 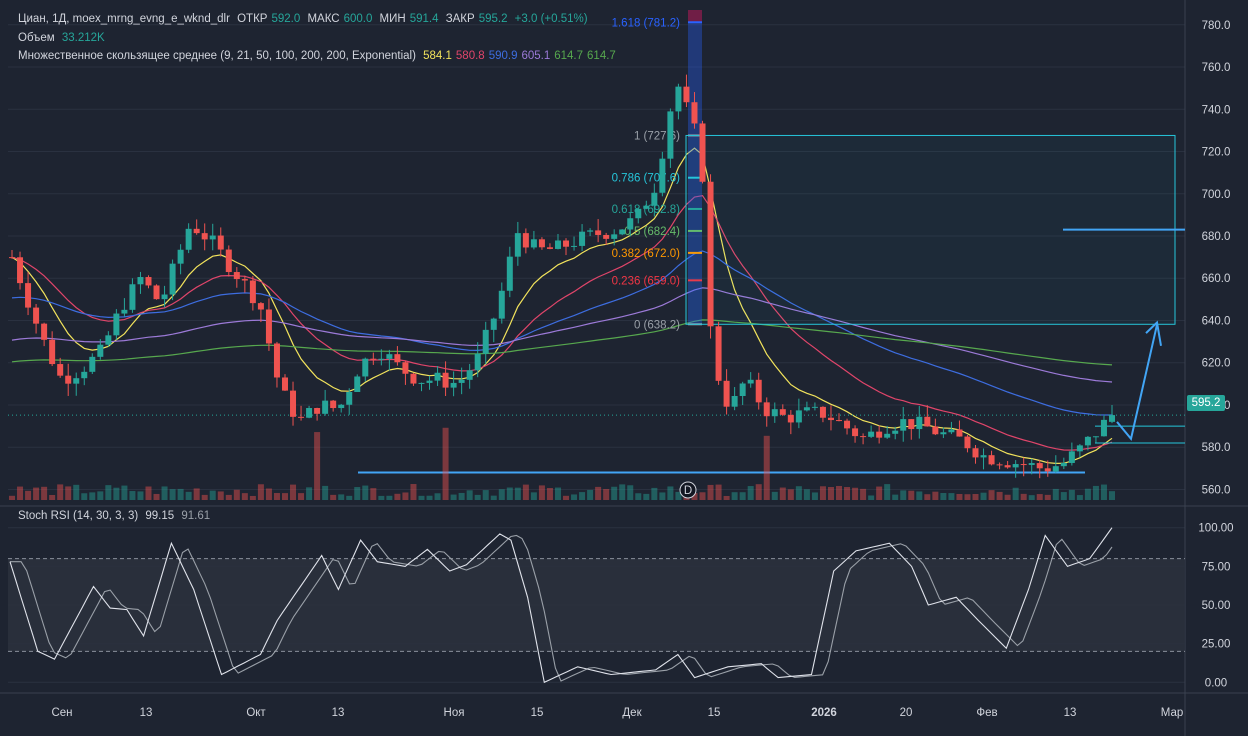 What do you see at coordinates (437, 56) in the screenshot?
I see `ma-value-0: 584.1` at bounding box center [437, 56].